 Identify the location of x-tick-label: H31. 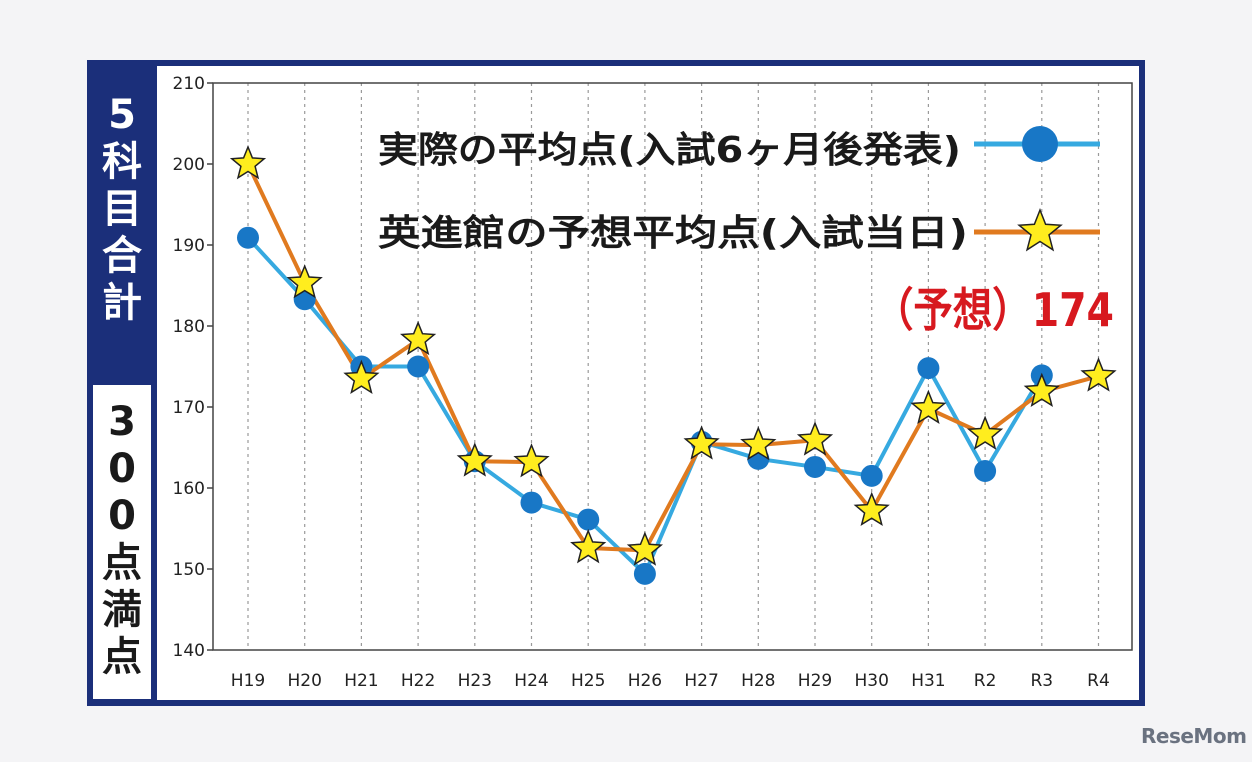
(928, 681).